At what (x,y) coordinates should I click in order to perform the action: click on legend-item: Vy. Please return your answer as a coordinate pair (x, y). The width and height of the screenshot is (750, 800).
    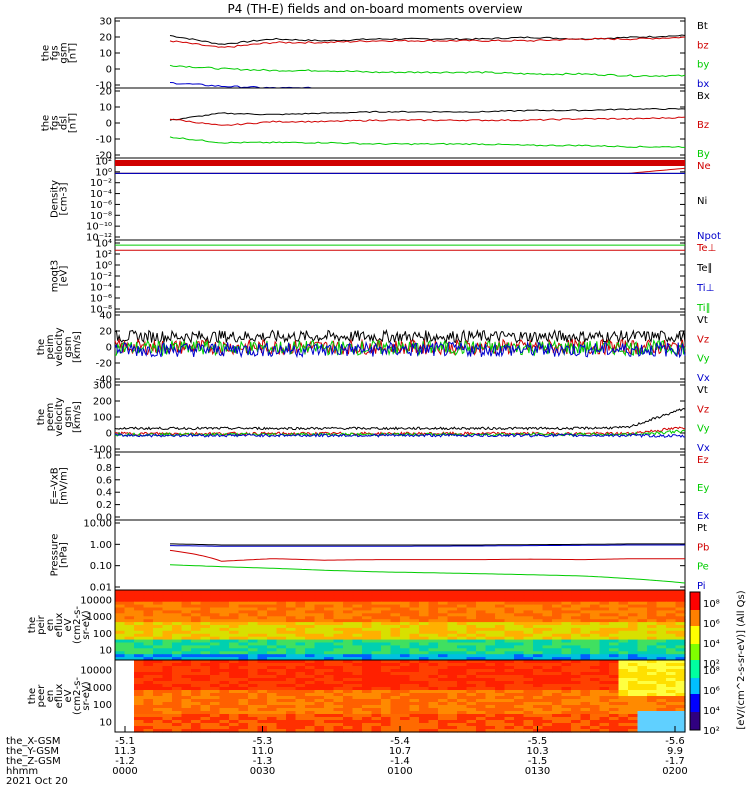
    Looking at the image, I should click on (703, 429).